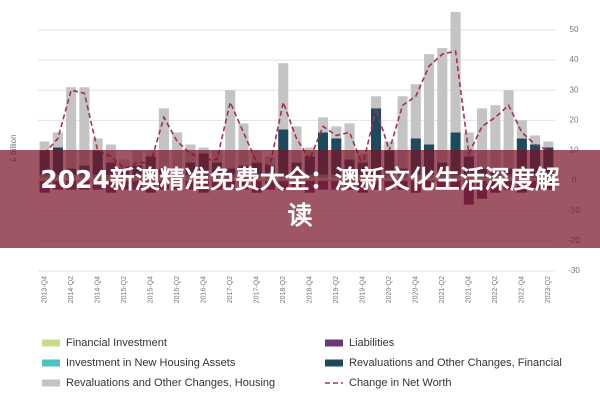 The image size is (600, 400). I want to click on x-tick-label: 2018-Q4, so click(310, 289).